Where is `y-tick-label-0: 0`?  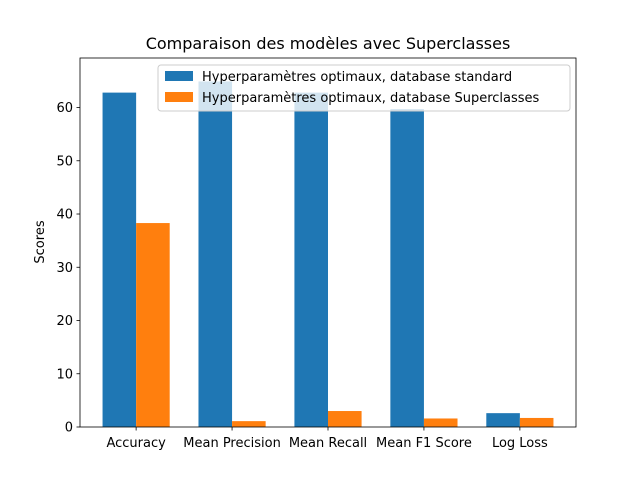
y-tick-label-0: 0 is located at coordinates (69, 428).